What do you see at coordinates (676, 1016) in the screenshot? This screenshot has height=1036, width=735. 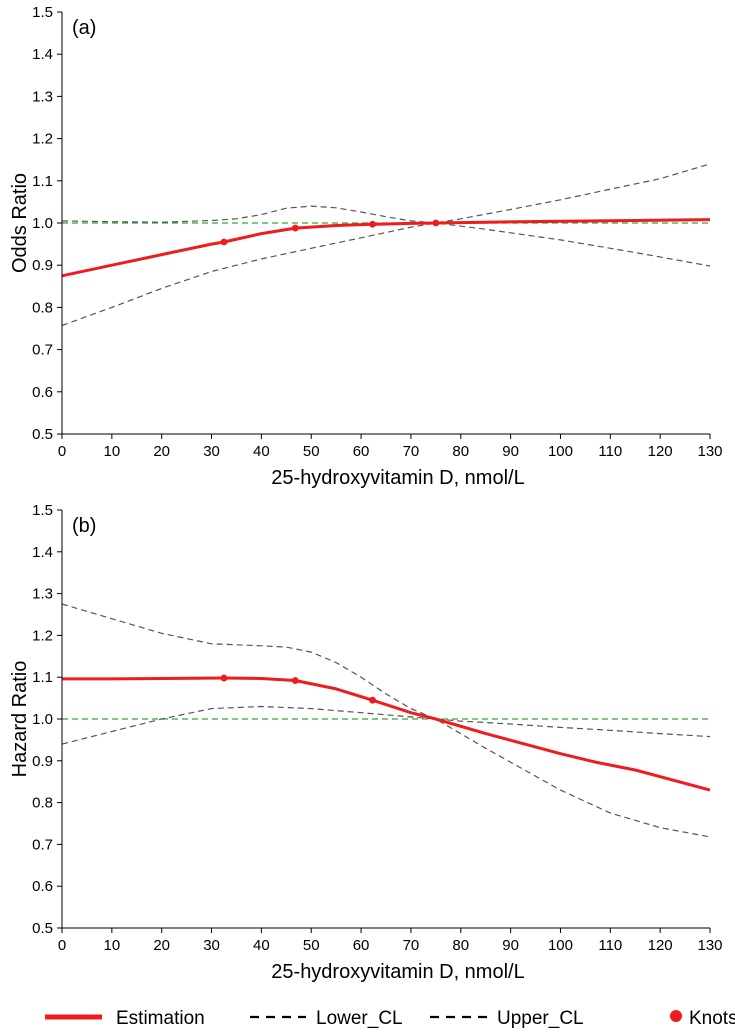 I see `legend-knots-marker` at bounding box center [676, 1016].